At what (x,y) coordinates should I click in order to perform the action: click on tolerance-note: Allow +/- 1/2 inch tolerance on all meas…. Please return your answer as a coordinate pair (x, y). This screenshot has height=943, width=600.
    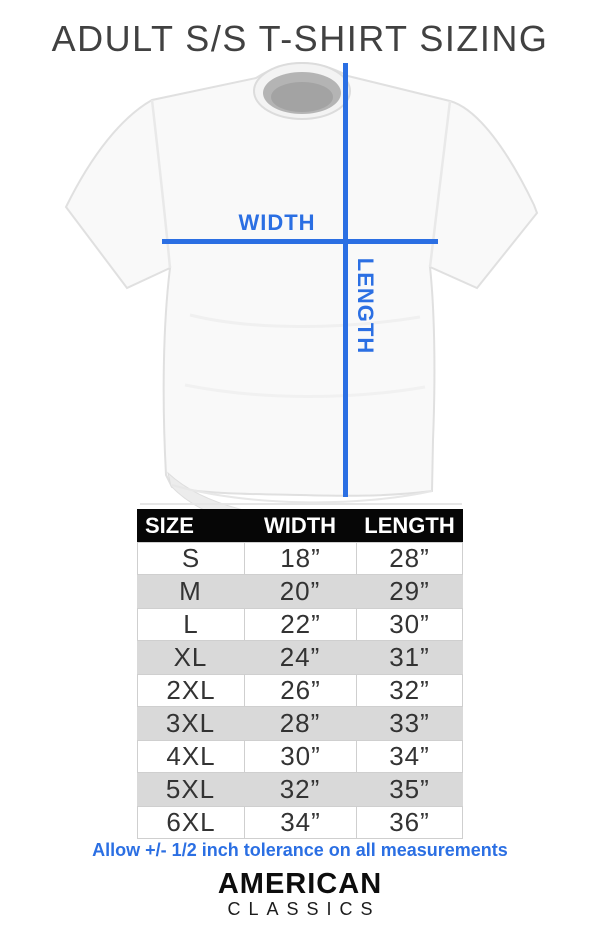
    Looking at the image, I should click on (300, 850).